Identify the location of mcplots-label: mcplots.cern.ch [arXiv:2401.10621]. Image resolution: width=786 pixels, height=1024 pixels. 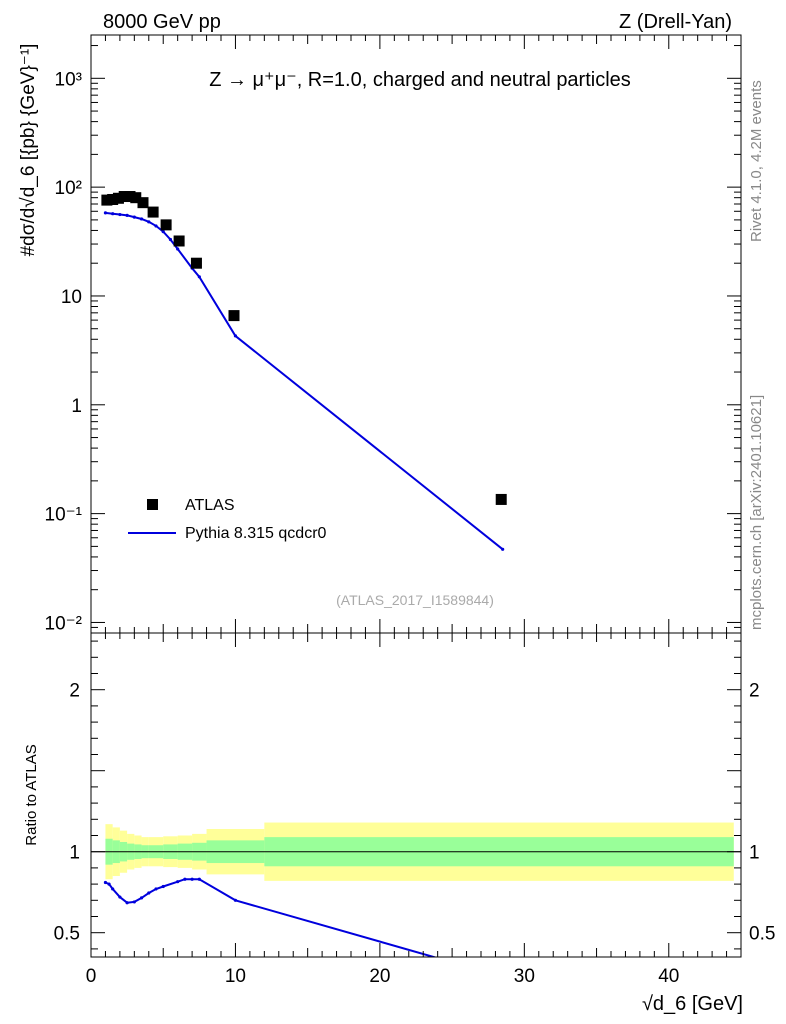
(756, 512).